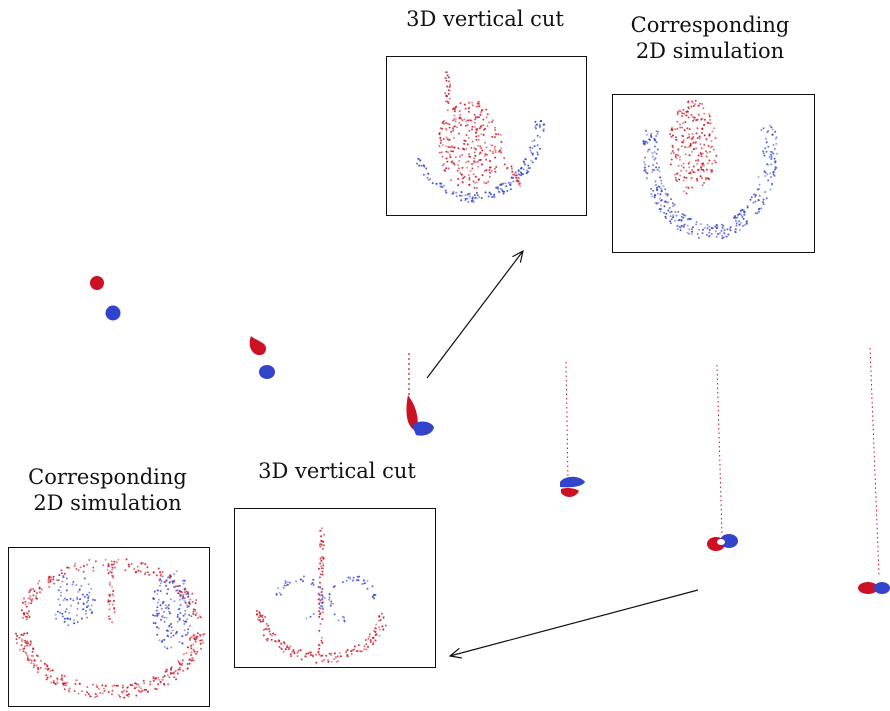  Describe the element at coordinates (874, 461) in the screenshot. I see `red-tail` at that location.